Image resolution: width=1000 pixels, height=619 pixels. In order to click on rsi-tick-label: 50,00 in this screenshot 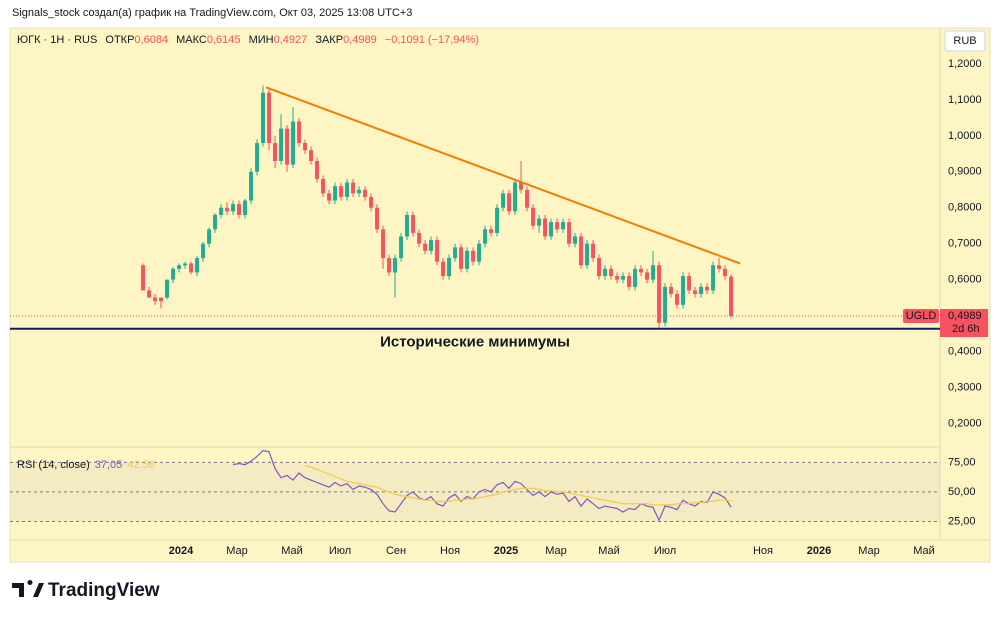, I will do `click(962, 492)`.